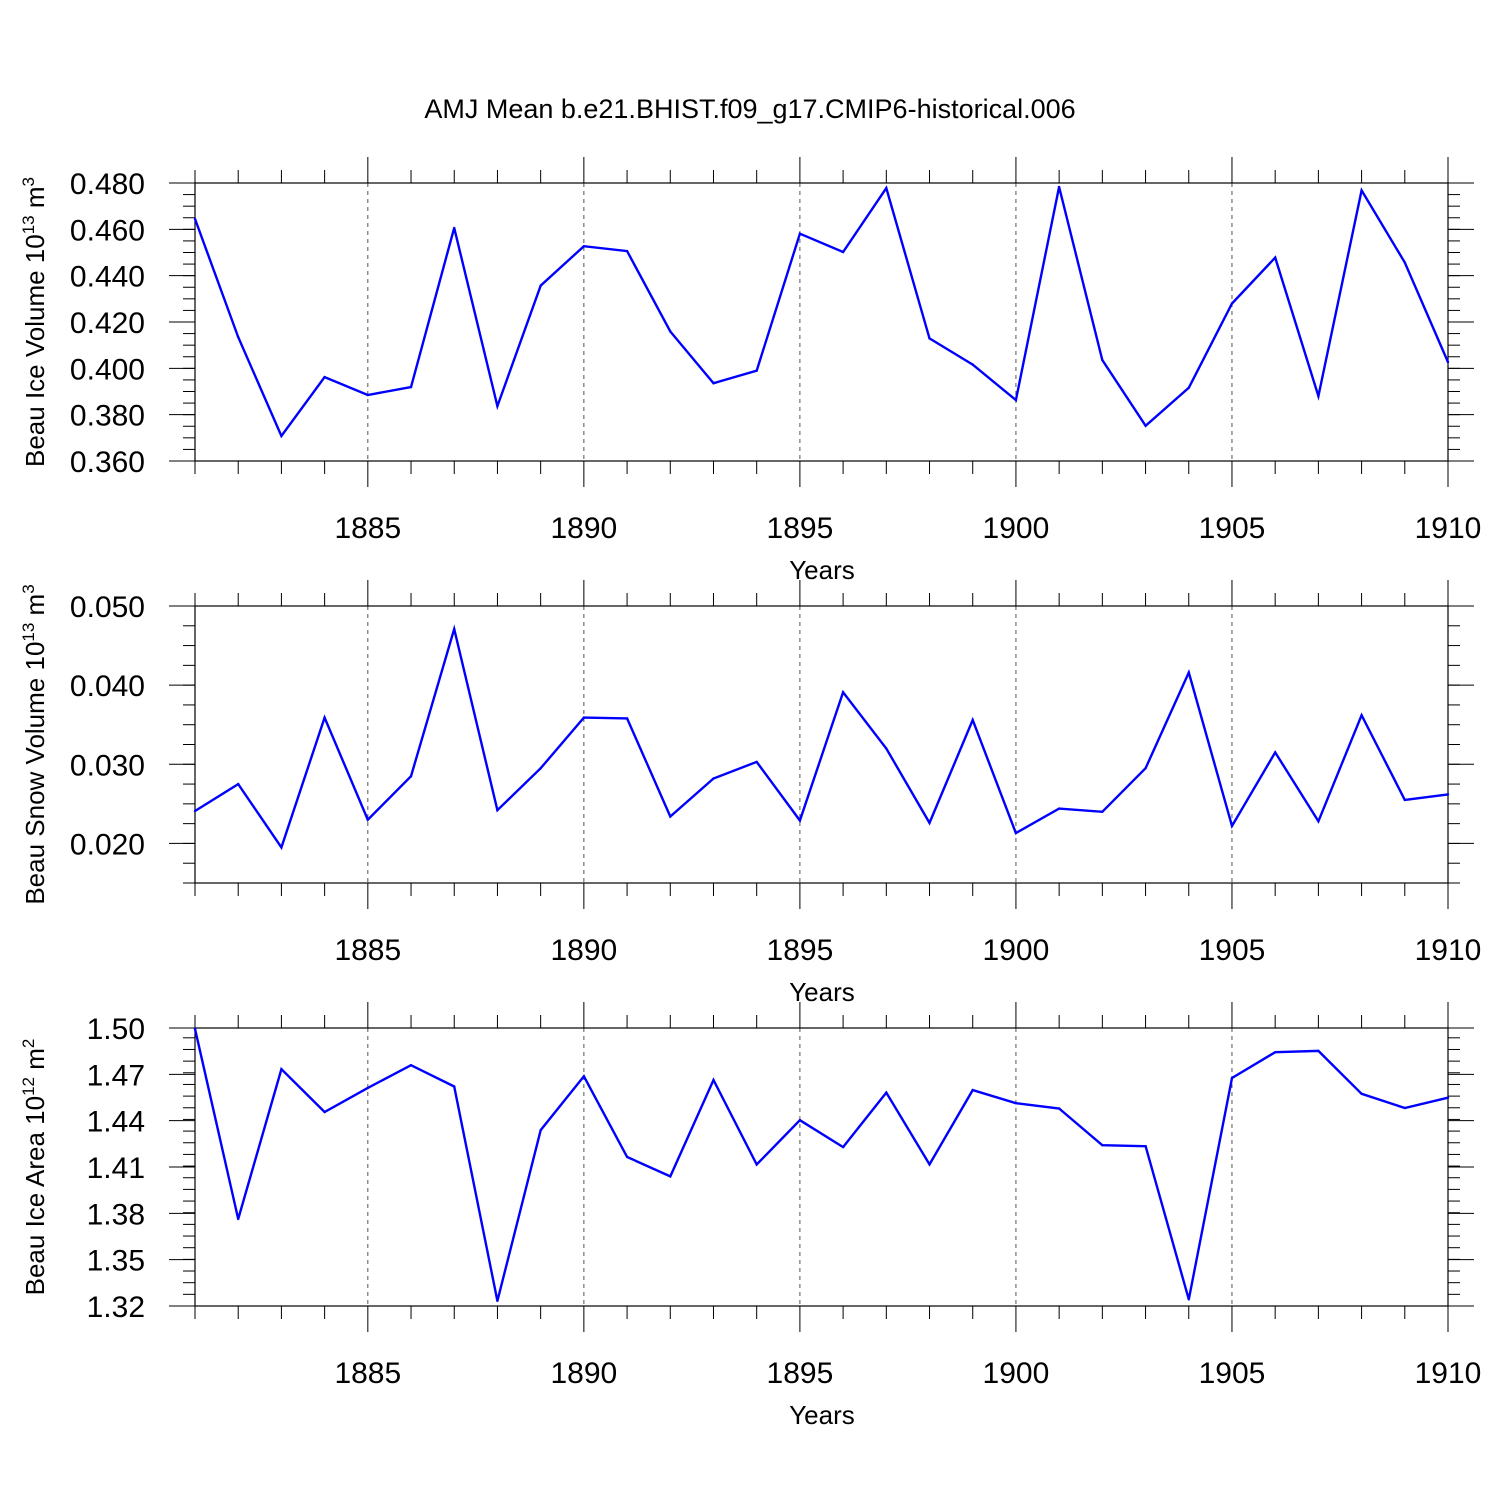 Image resolution: width=1500 pixels, height=1500 pixels. What do you see at coordinates (116, 1261) in the screenshot?
I see `y-tick-label: 1.35` at bounding box center [116, 1261].